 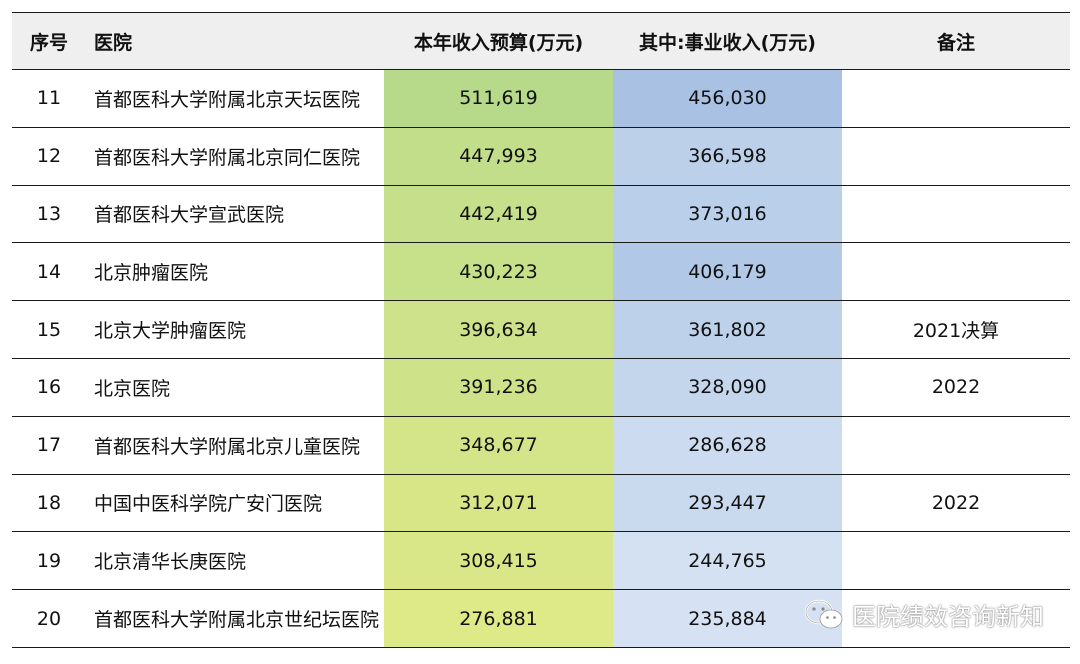 What do you see at coordinates (49, 271) in the screenshot?
I see `row-index: 14` at bounding box center [49, 271].